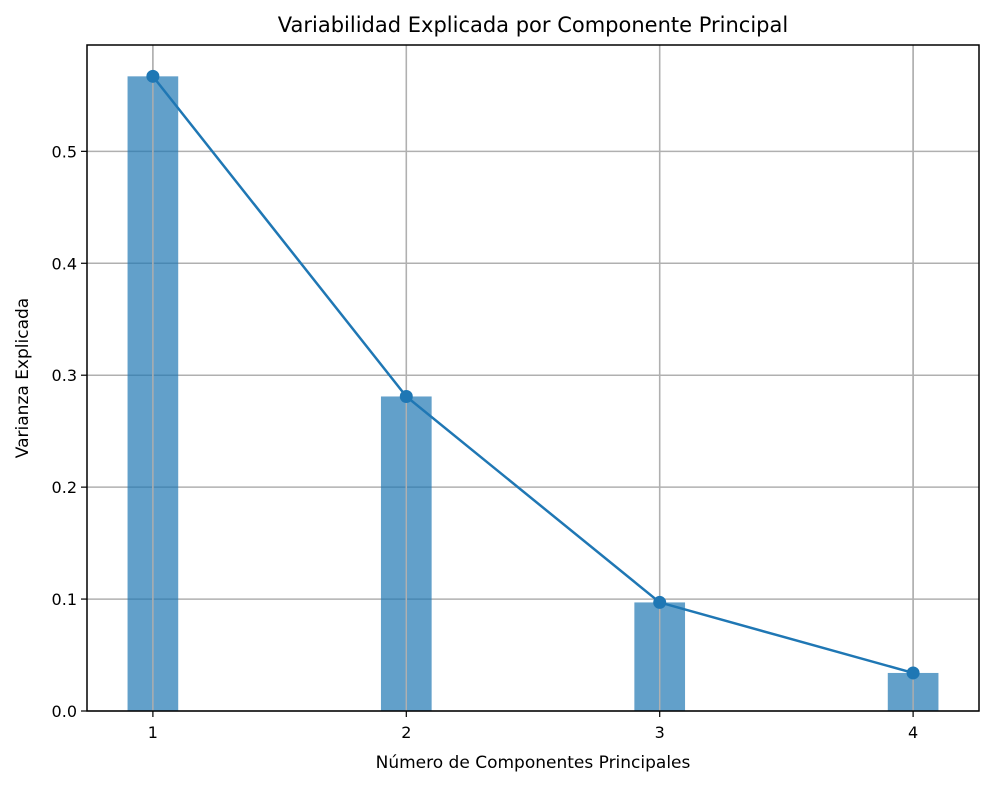  I want to click on x-tick-label: 3, so click(660, 732).